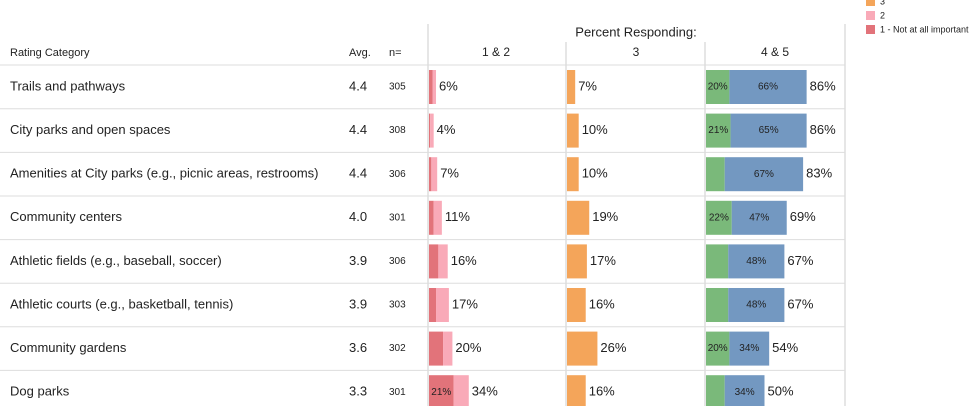  I want to click on category: City parks and open spaces, so click(90, 129).